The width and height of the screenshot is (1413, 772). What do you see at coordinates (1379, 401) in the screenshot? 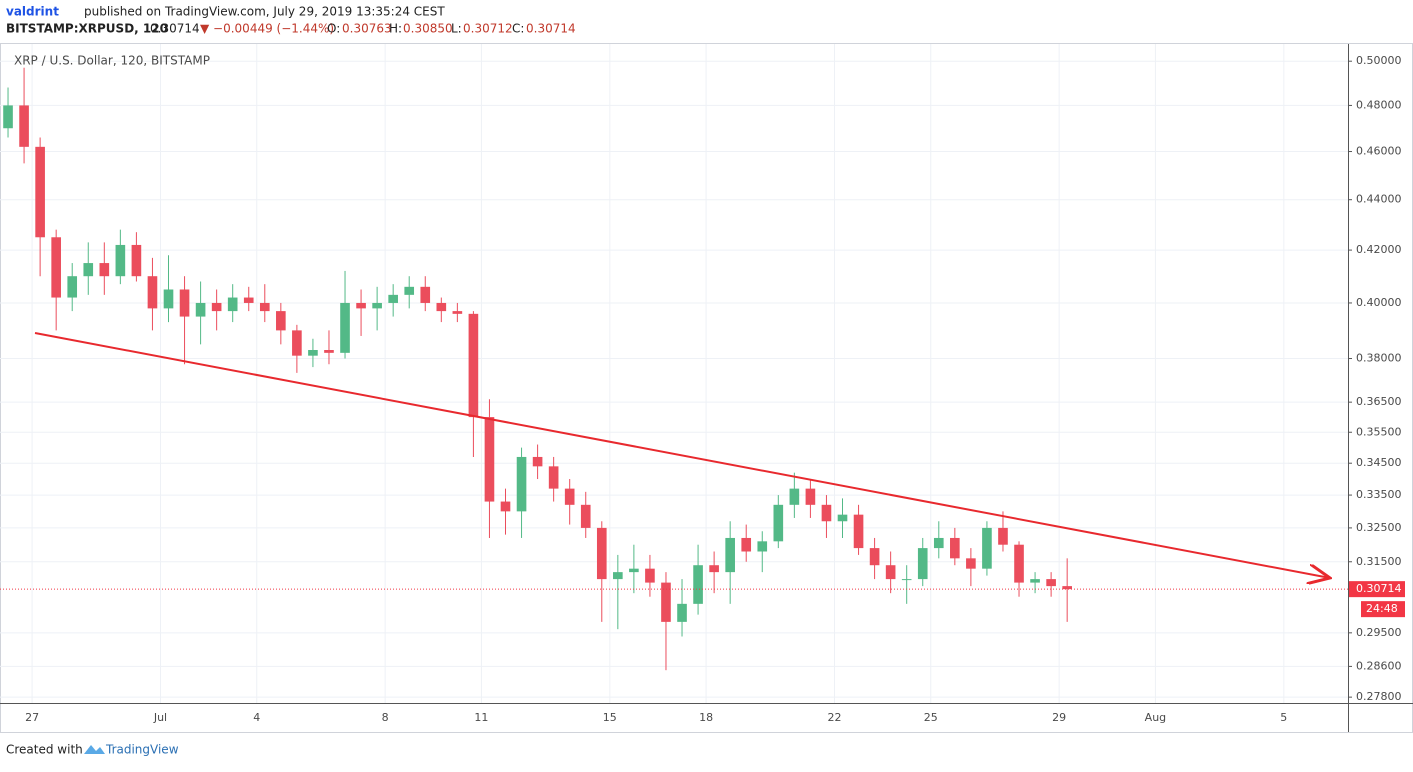
I see `y-tick-label: 0.36500` at bounding box center [1379, 401].